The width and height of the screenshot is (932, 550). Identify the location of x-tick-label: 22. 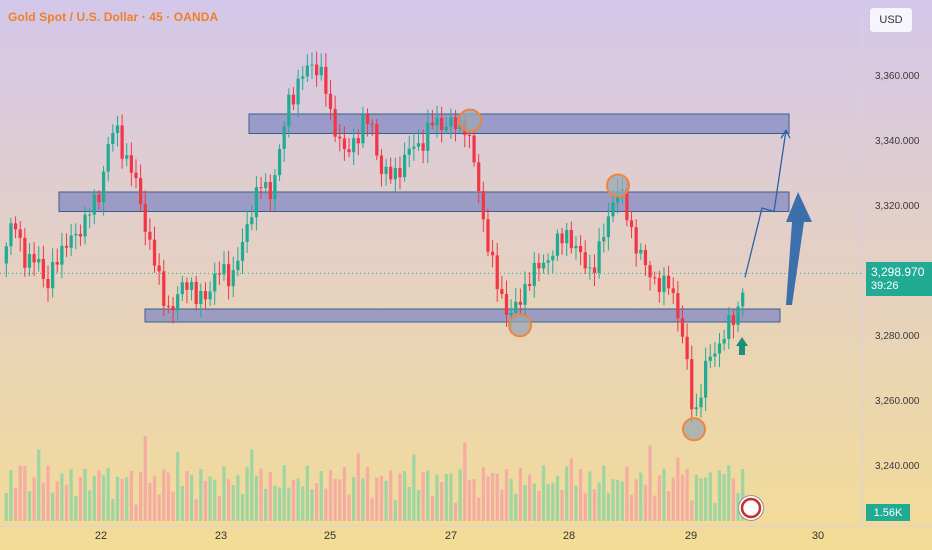
(101, 536).